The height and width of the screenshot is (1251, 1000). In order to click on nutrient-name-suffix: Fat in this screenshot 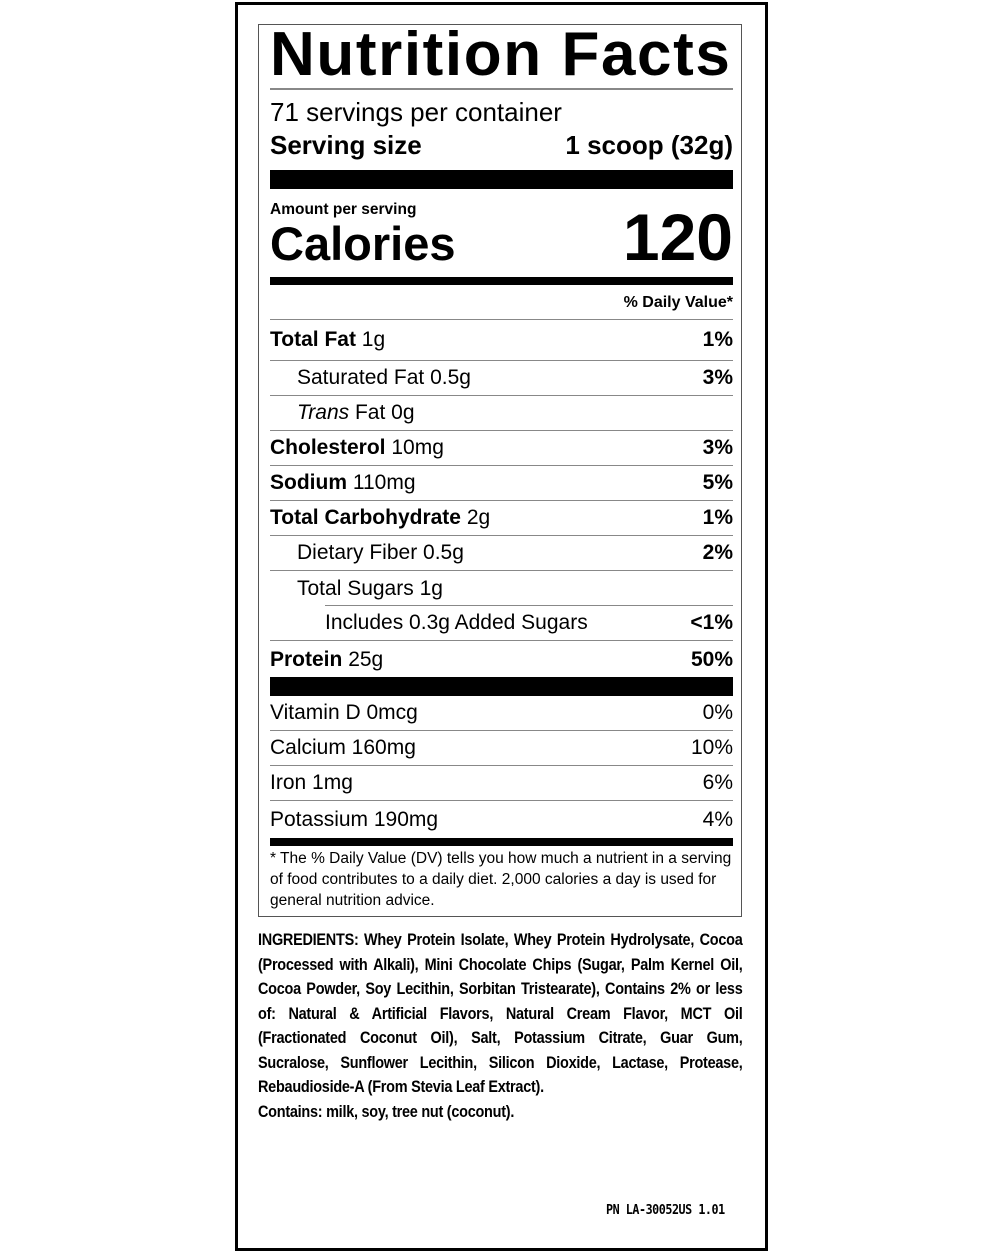, I will do `click(370, 412)`.